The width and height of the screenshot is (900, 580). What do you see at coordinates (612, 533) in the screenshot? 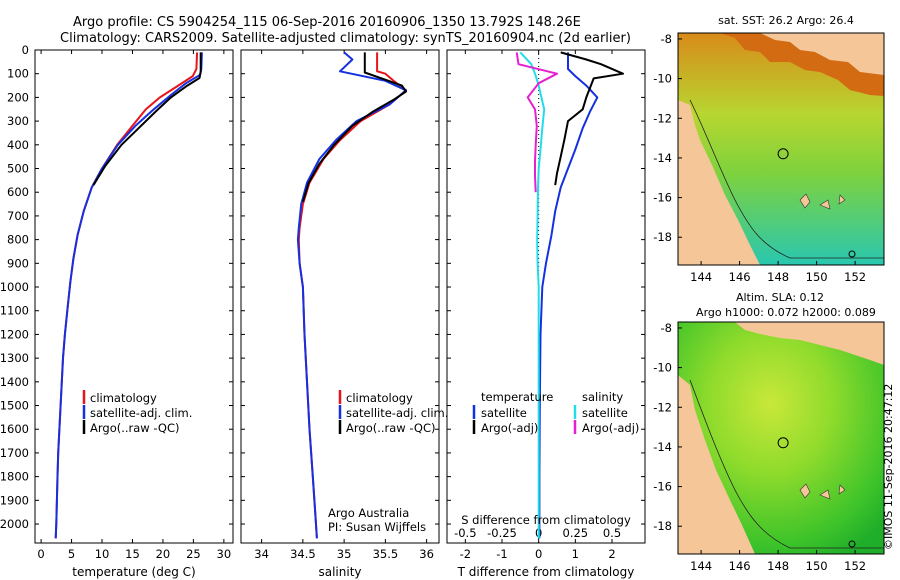
I see `s-tick-label: 0.5` at bounding box center [612, 533].